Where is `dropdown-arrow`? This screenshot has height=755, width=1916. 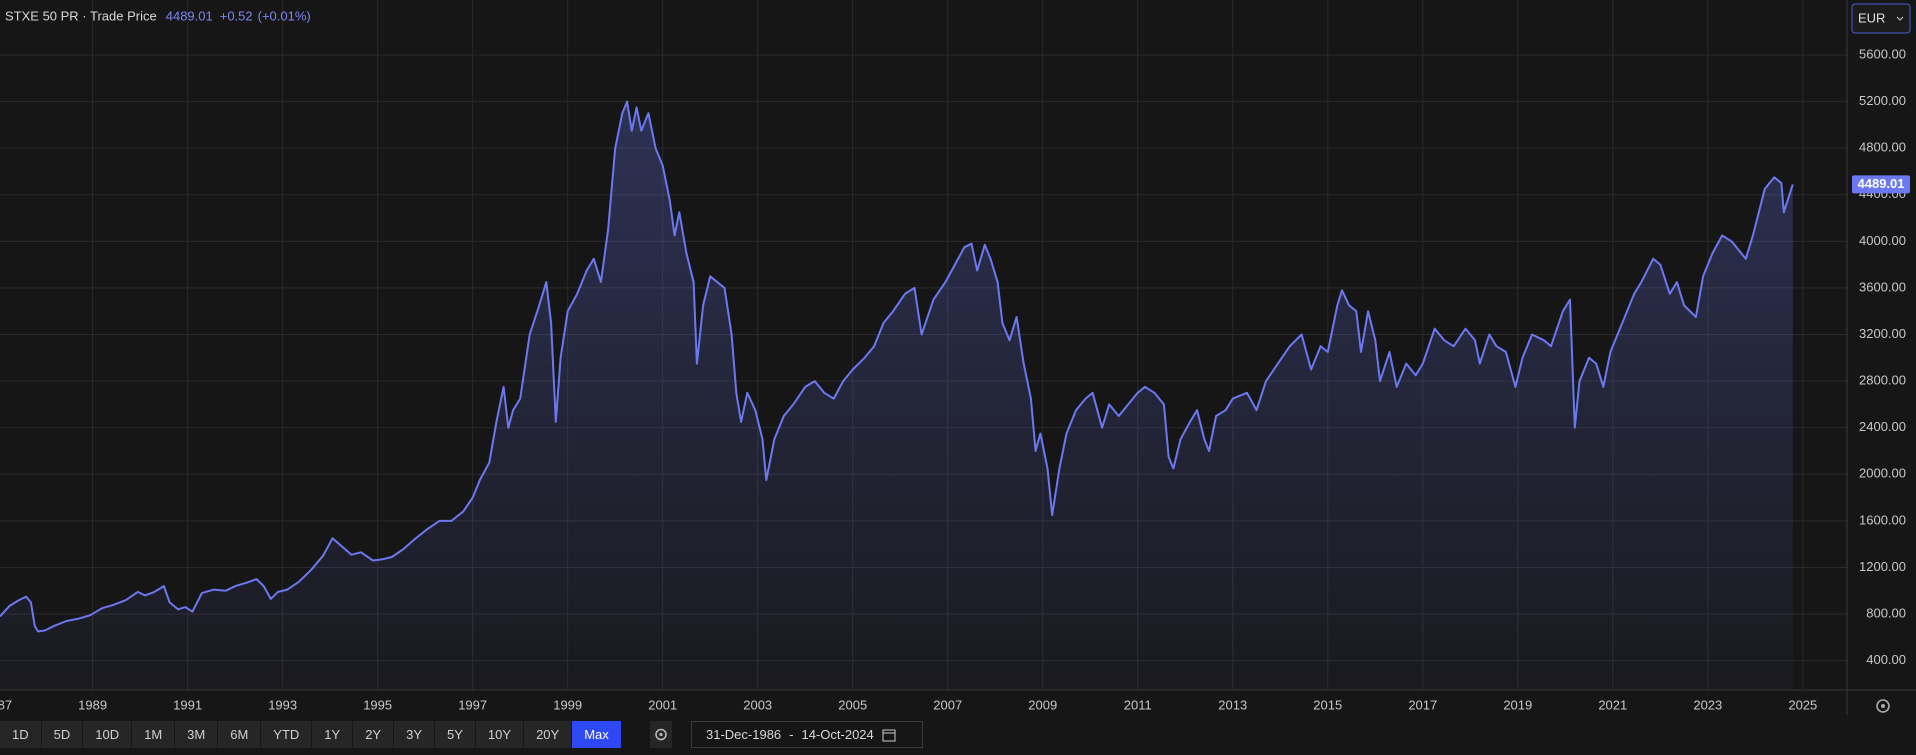
dropdown-arrow is located at coordinates (1900, 18).